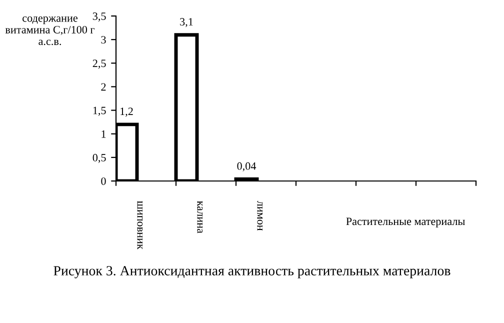 This screenshot has height=323, width=504. Describe the element at coordinates (99, 158) in the screenshot. I see `y-tick-label: 0,5` at that location.